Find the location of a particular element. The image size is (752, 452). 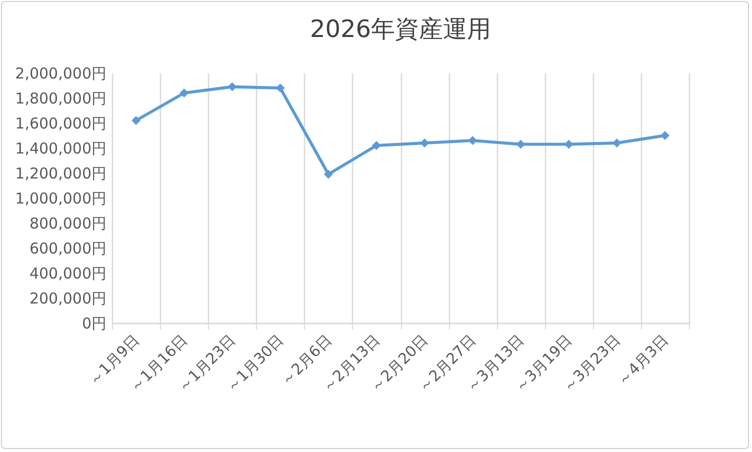

y-tick-label: 1,400,000円 is located at coordinates (60, 149).